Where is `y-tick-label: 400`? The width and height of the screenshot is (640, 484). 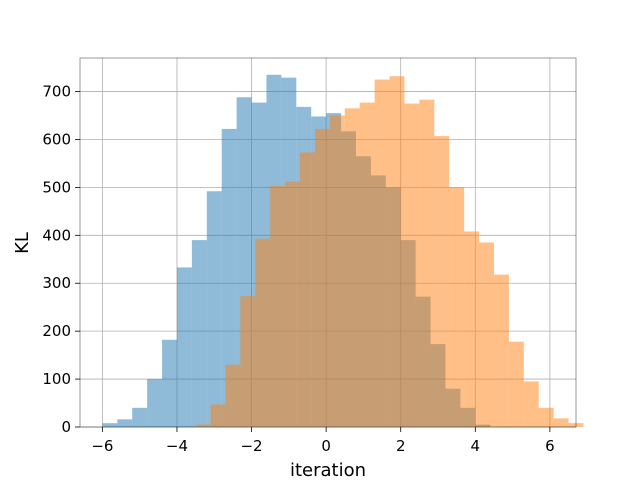
y-tick-label: 400 is located at coordinates (56, 235).